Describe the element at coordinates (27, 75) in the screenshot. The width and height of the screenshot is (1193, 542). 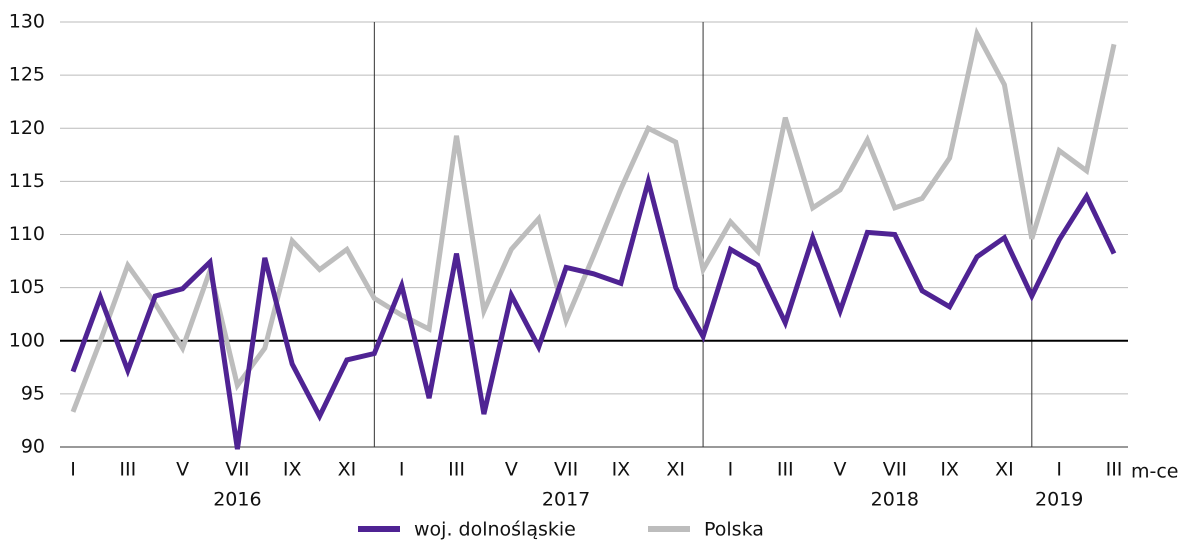
I see `y-tick-label: 125` at that location.